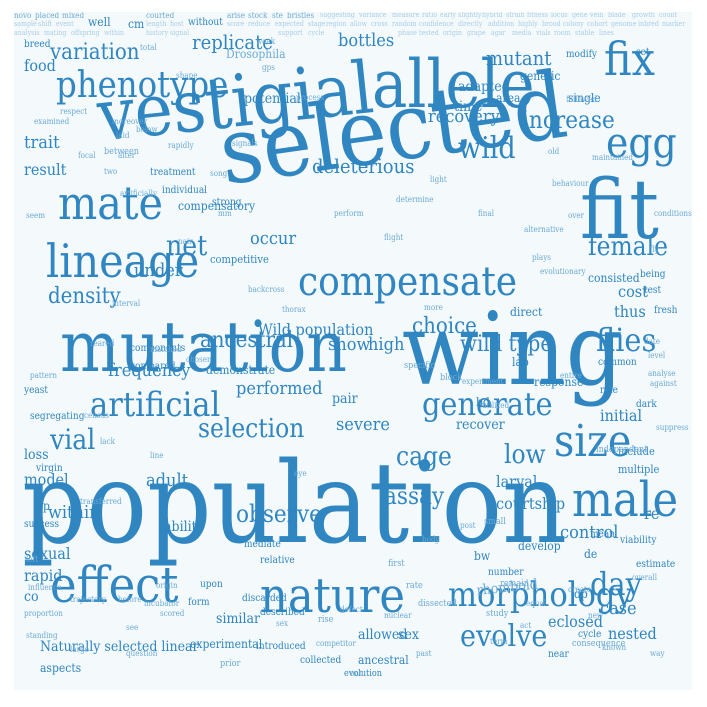  What do you see at coordinates (79, 649) in the screenshot?
I see `cloud-word: large` at bounding box center [79, 649].